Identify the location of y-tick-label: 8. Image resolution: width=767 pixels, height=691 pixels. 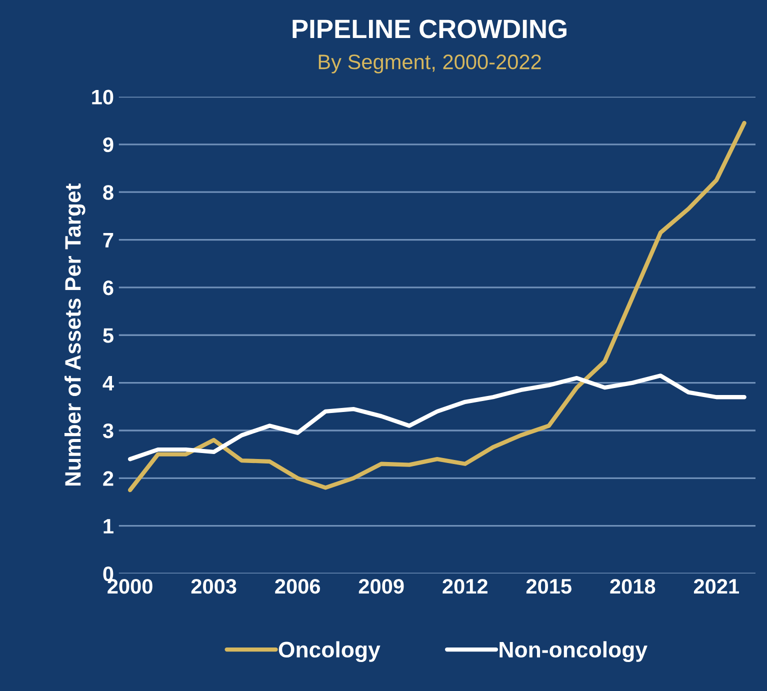
(108, 192).